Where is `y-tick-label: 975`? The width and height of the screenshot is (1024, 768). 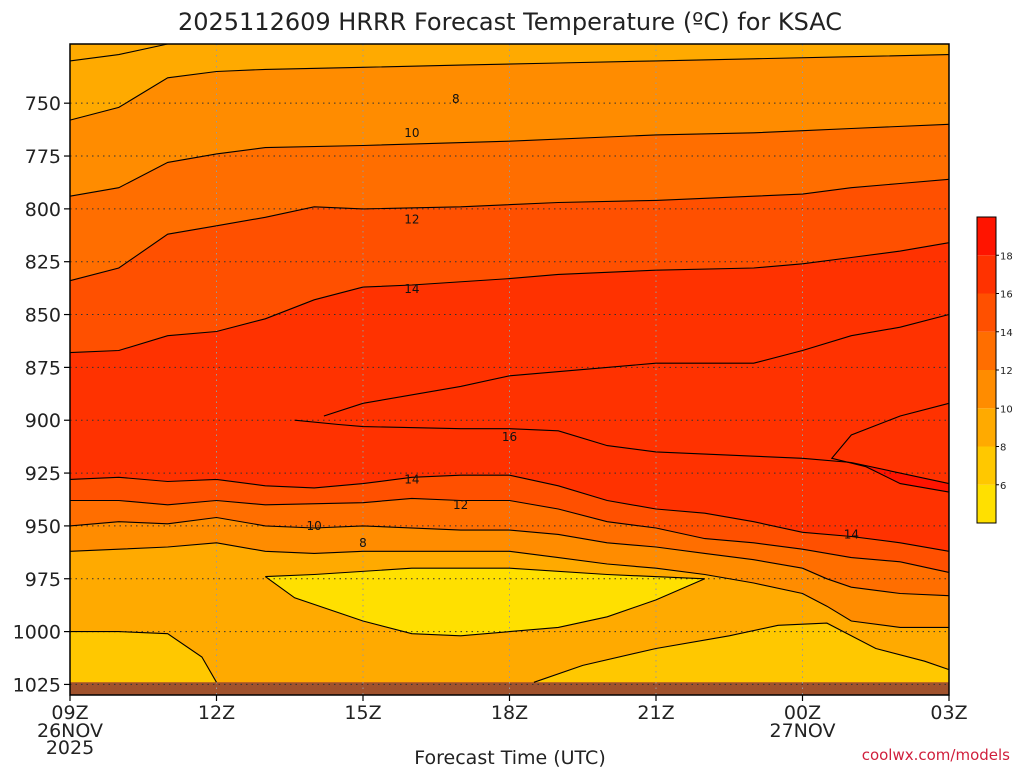 y-tick-label: 975 is located at coordinates (43, 580).